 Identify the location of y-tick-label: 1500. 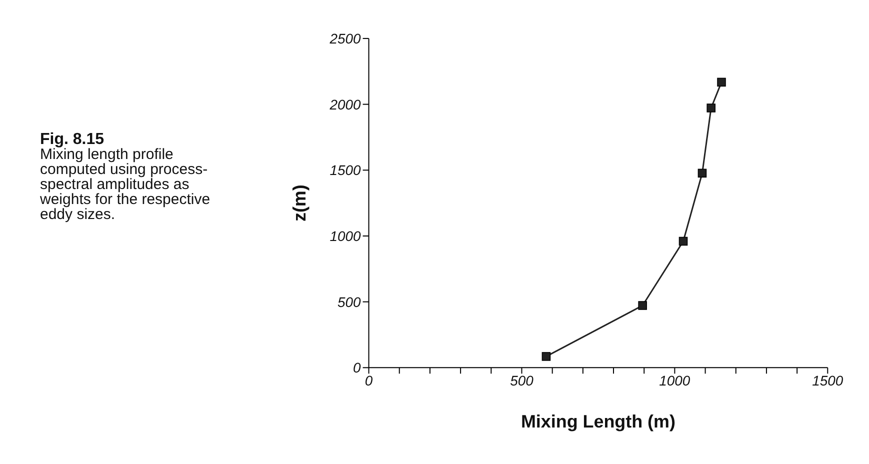
(346, 170).